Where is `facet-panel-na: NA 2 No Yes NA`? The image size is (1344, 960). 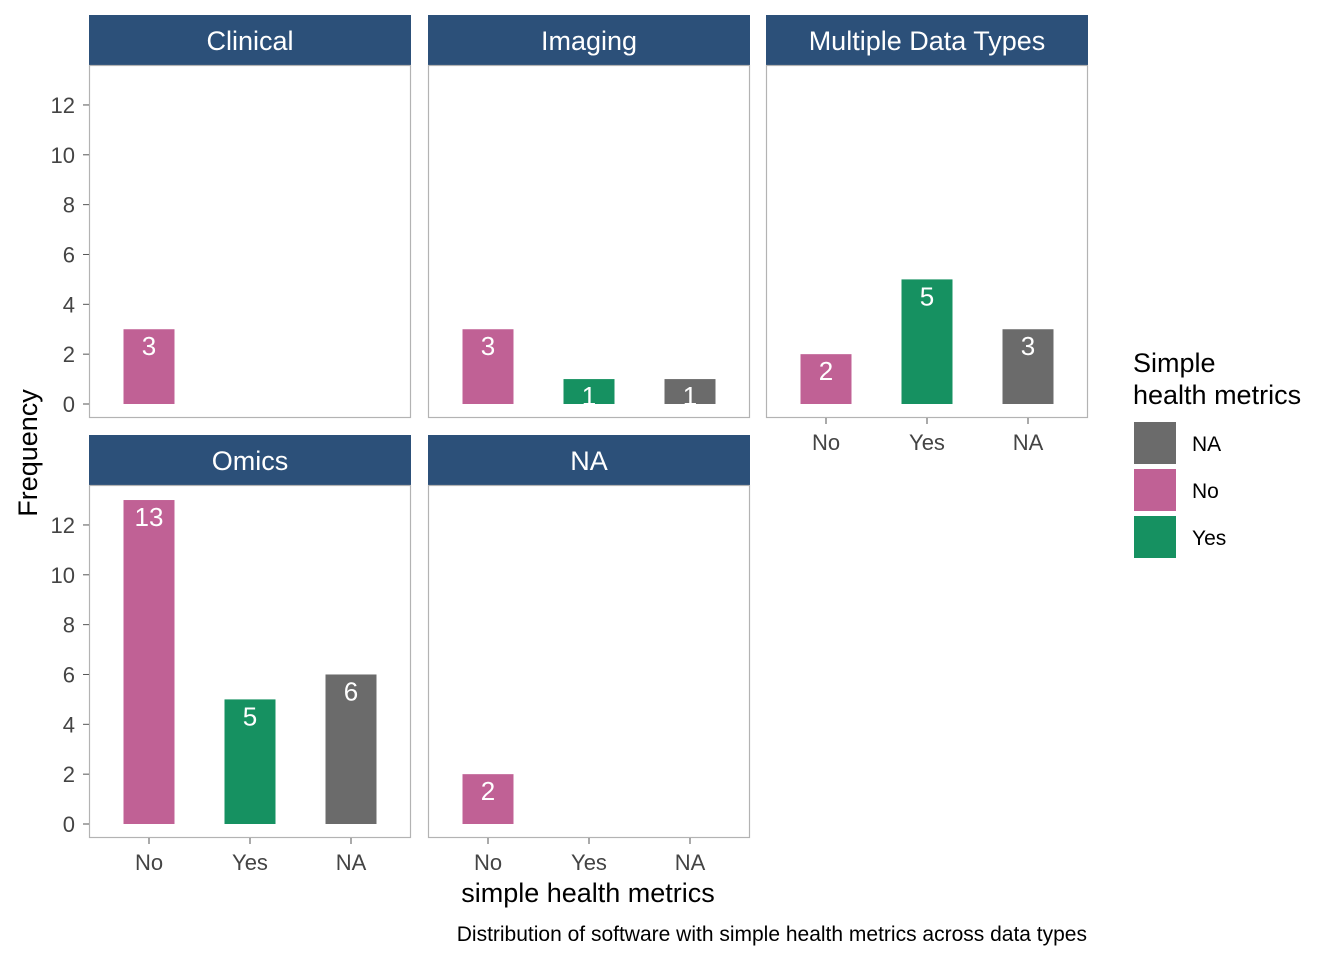
facet-panel-na: NA 2 No Yes NA is located at coordinates (589, 655).